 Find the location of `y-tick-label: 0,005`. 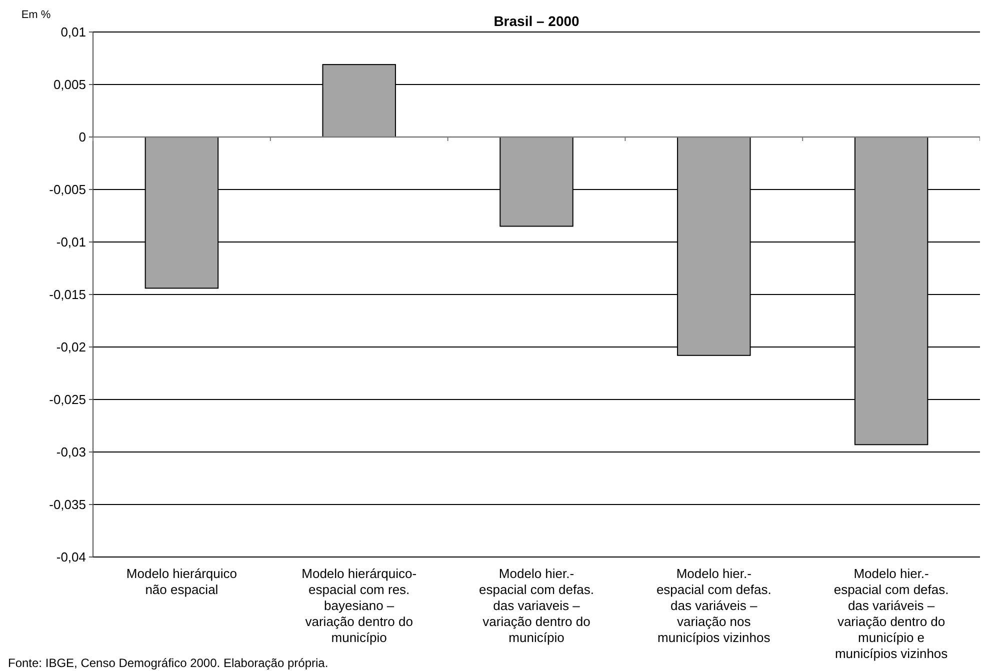

y-tick-label: 0,005 is located at coordinates (69, 84).